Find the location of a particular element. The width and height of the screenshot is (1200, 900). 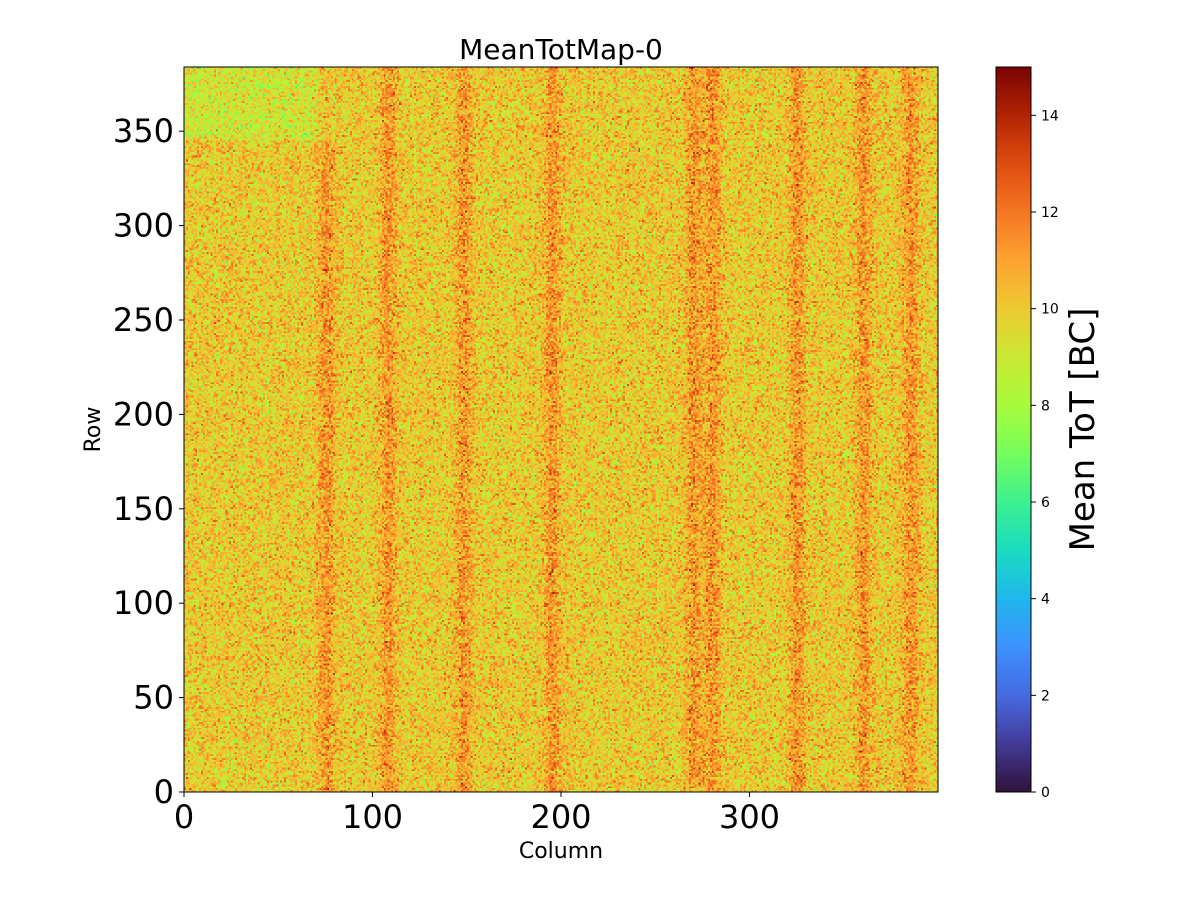

x-tick-label: 100 is located at coordinates (372, 817).